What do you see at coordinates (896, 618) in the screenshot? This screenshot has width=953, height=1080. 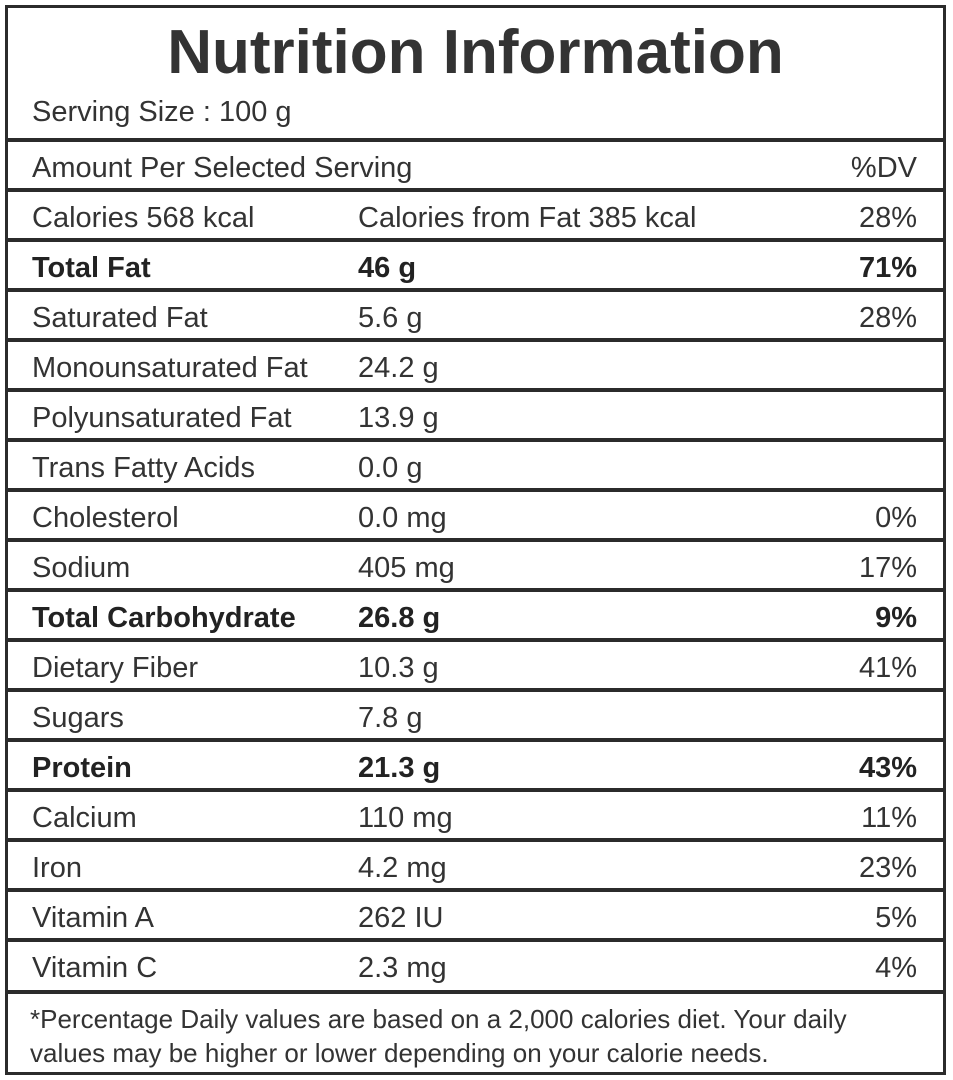 I see `nutrient-dv: 9%` at bounding box center [896, 618].